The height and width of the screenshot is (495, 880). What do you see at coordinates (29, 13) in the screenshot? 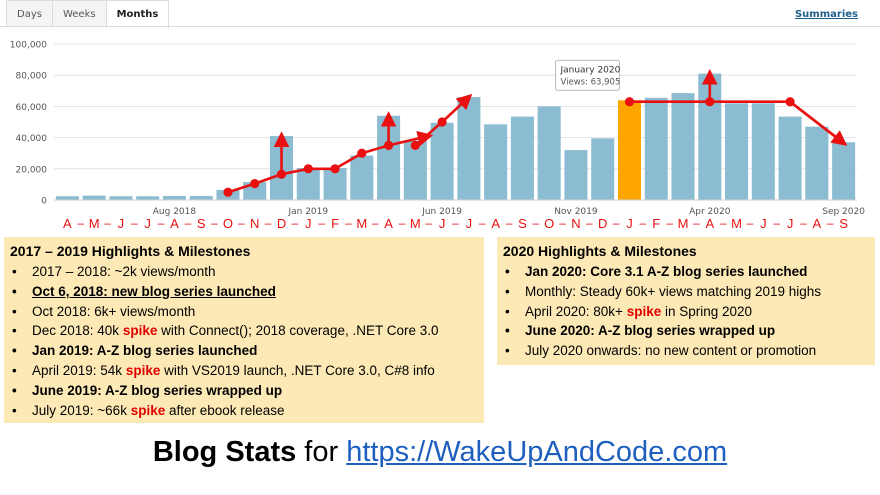
I see `tab-days: Days` at bounding box center [29, 13].